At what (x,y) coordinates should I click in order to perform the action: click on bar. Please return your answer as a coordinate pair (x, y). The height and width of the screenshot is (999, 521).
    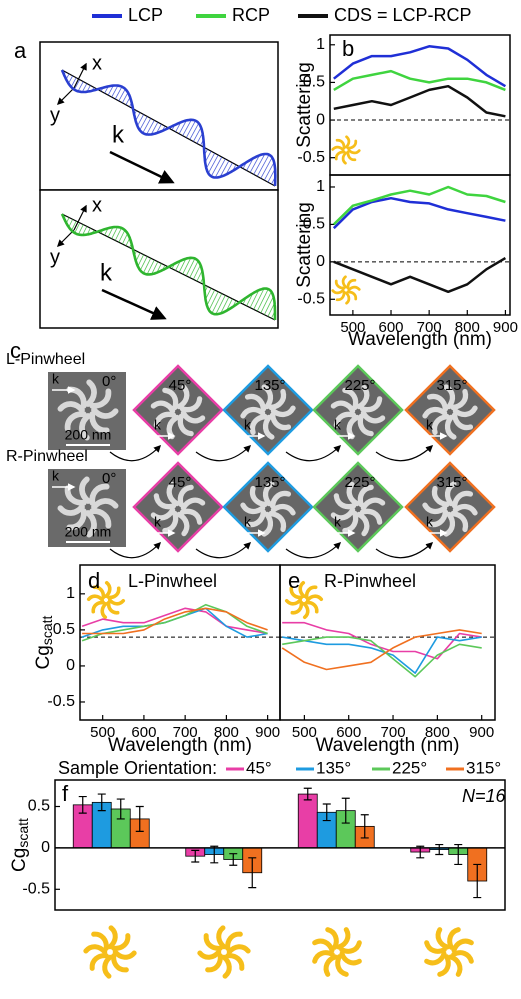
    Looking at the image, I should click on (307, 821).